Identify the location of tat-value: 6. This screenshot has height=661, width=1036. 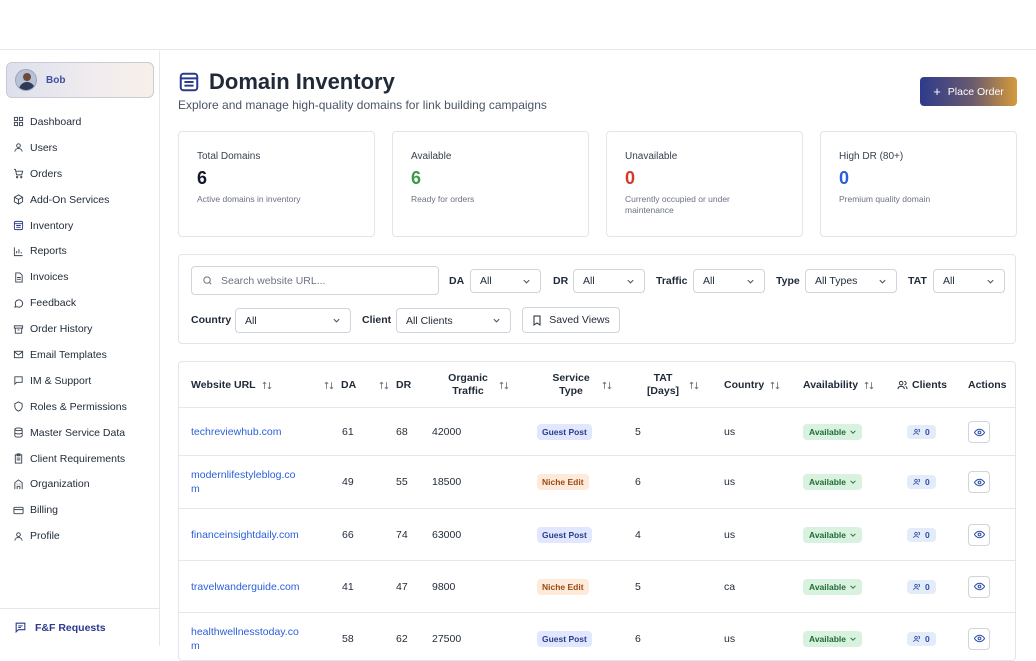
(638, 482).